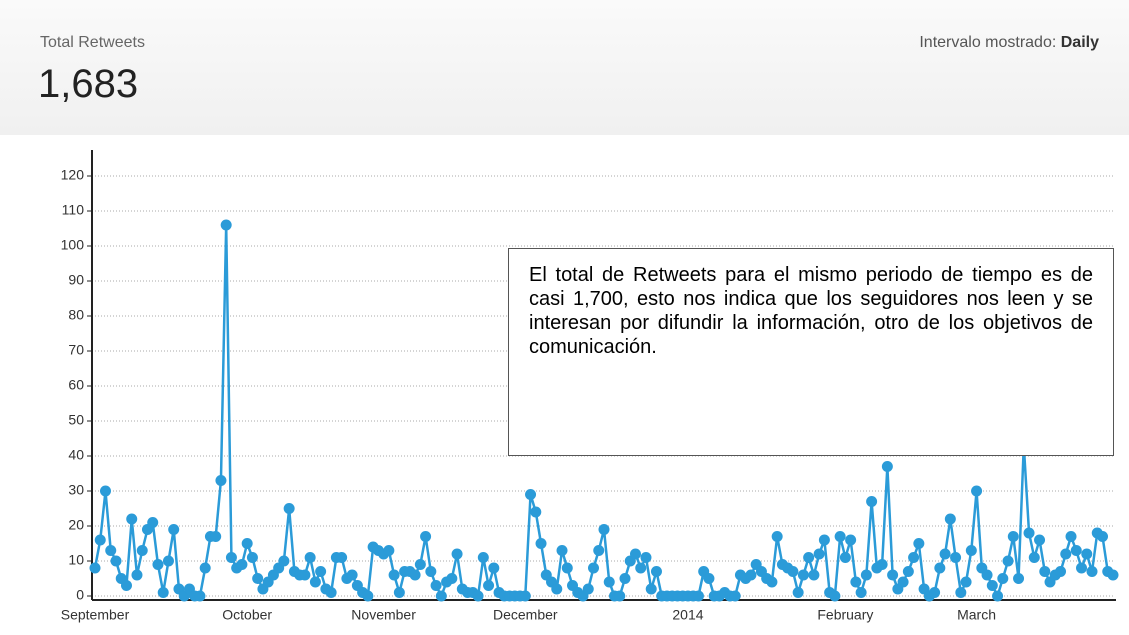 This screenshot has width=1129, height=635. Describe the element at coordinates (73, 210) in the screenshot. I see `y-tick-label: 110` at that location.